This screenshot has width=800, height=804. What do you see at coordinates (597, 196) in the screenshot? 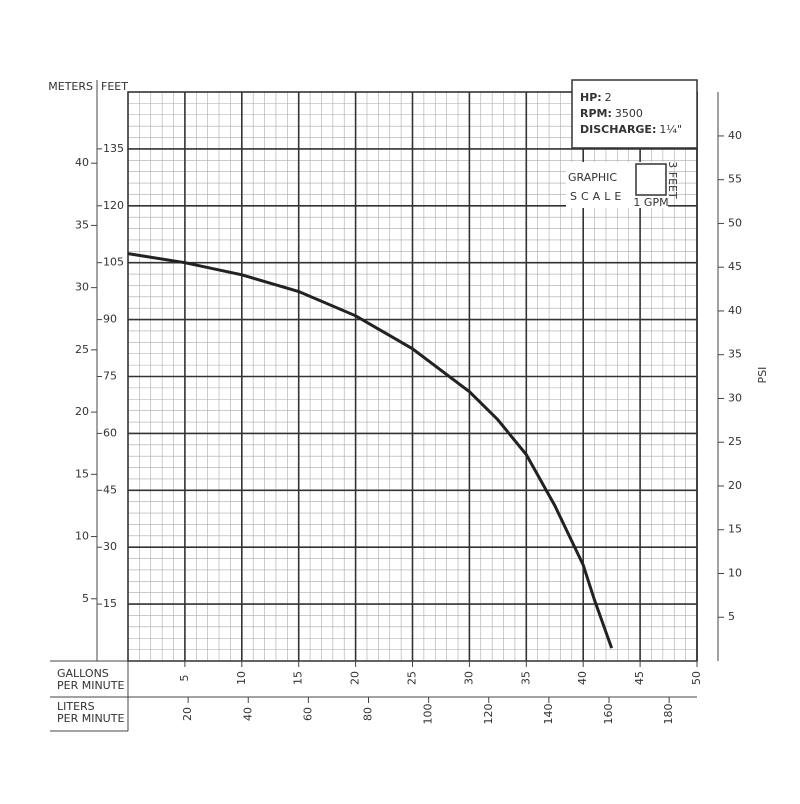
I see `scale-title: SCALE` at bounding box center [597, 196].